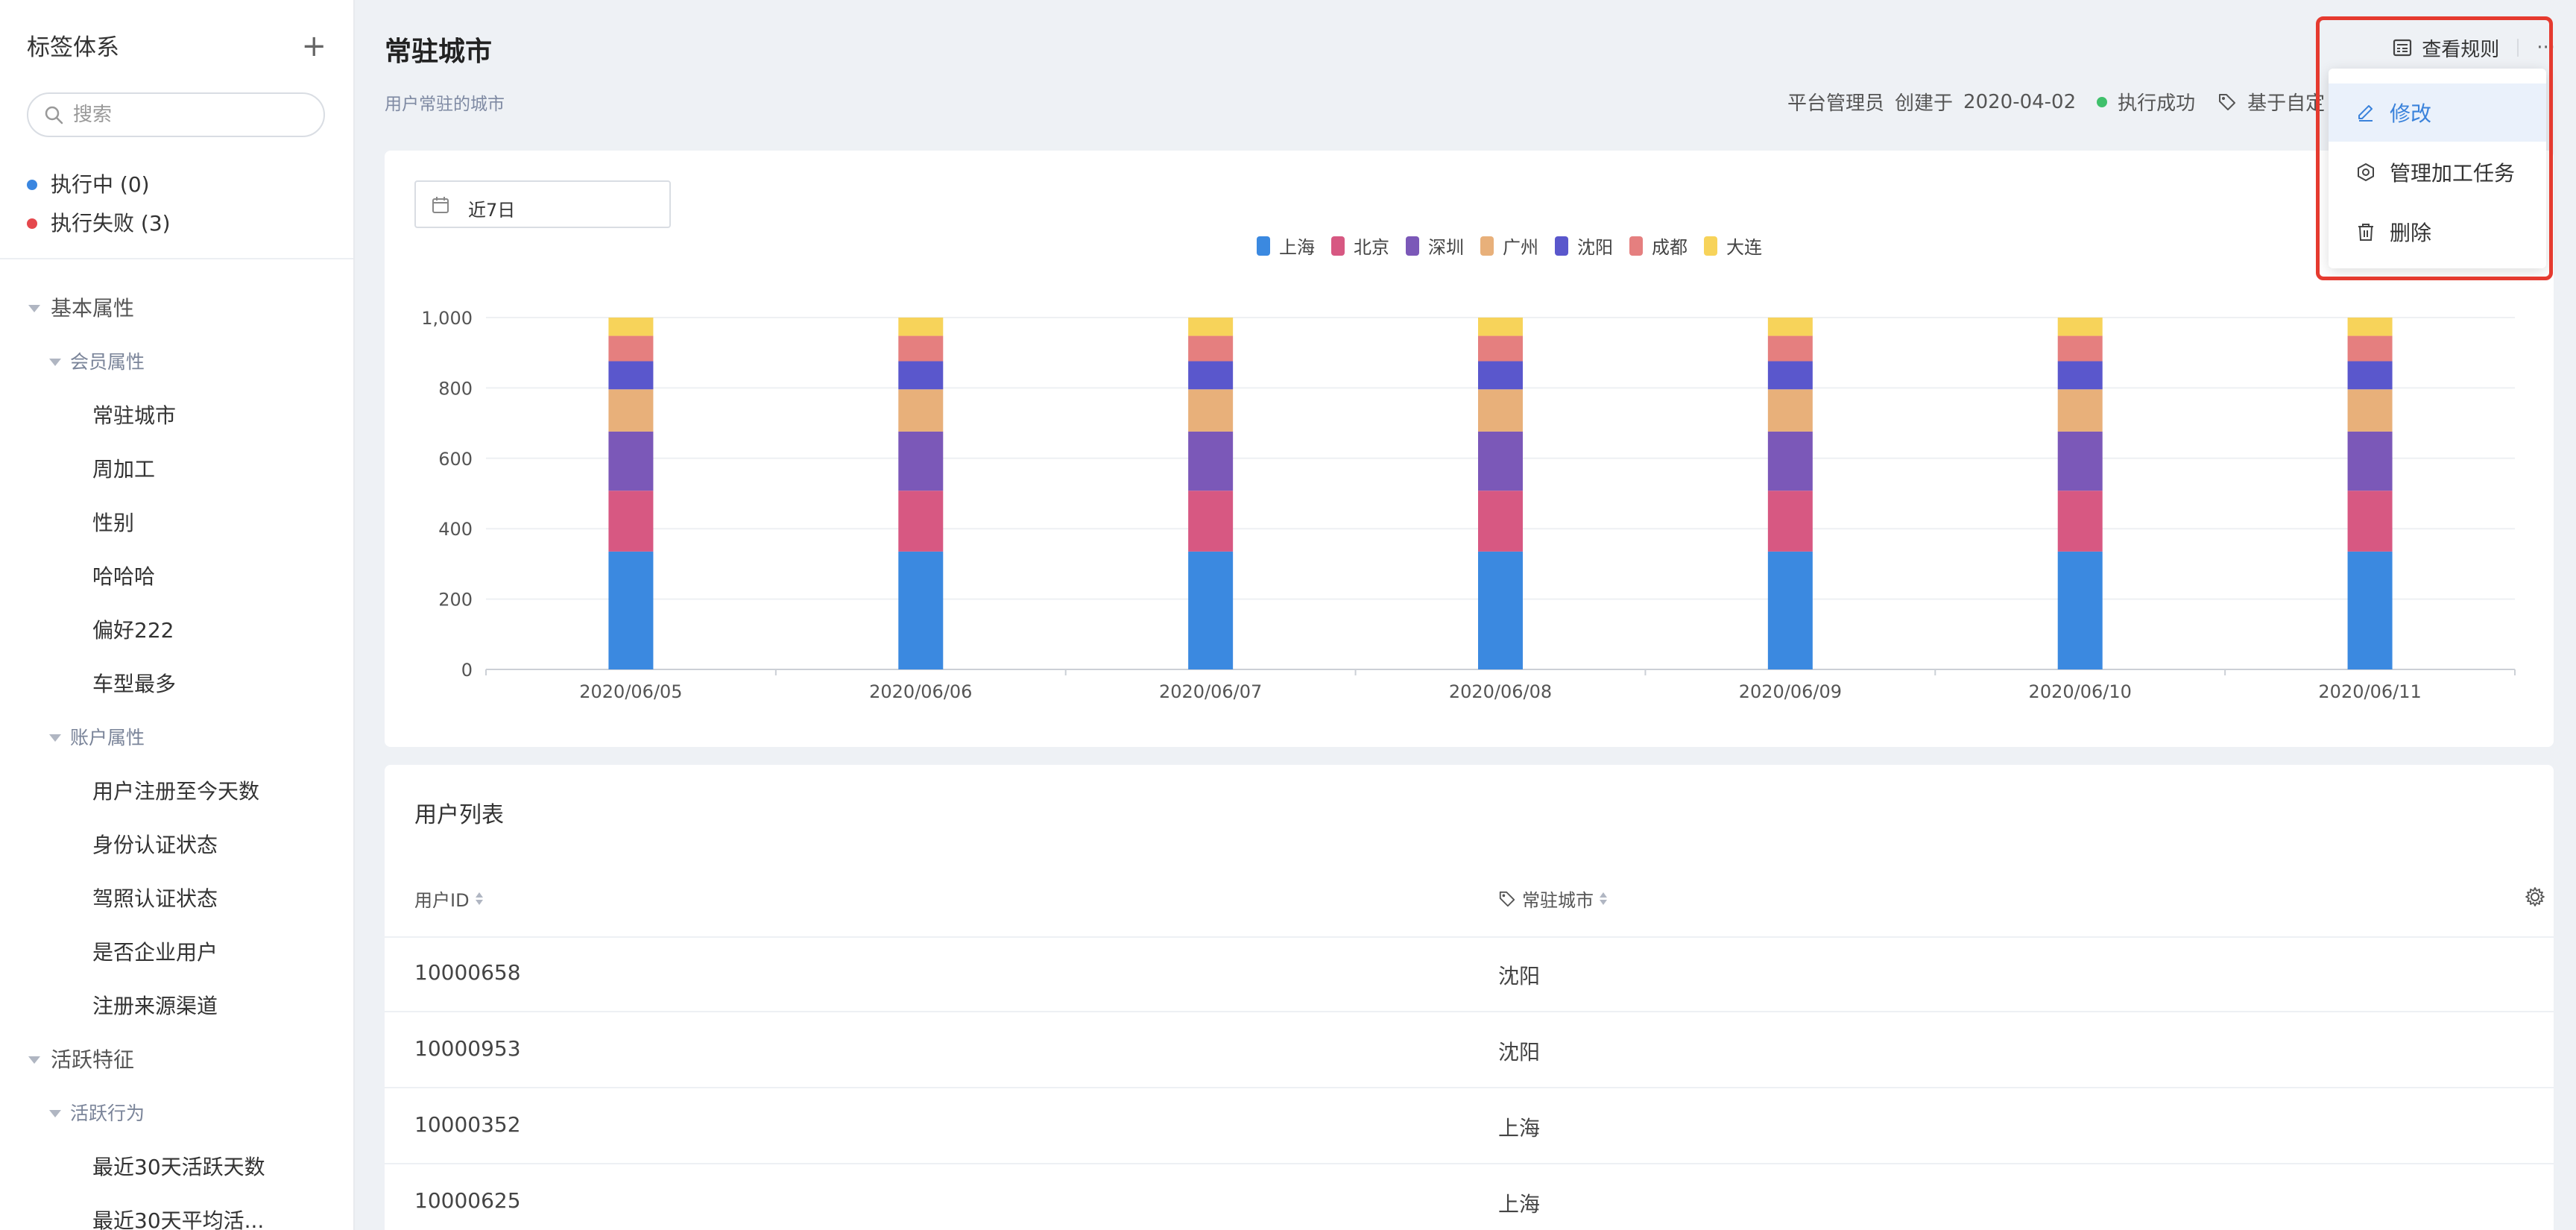 The width and height of the screenshot is (2576, 1230). Describe the element at coordinates (2061, 102) in the screenshot. I see `tag-meta: 平台管理员 创建于 2020-04-02 执行成功 基于自定` at that location.